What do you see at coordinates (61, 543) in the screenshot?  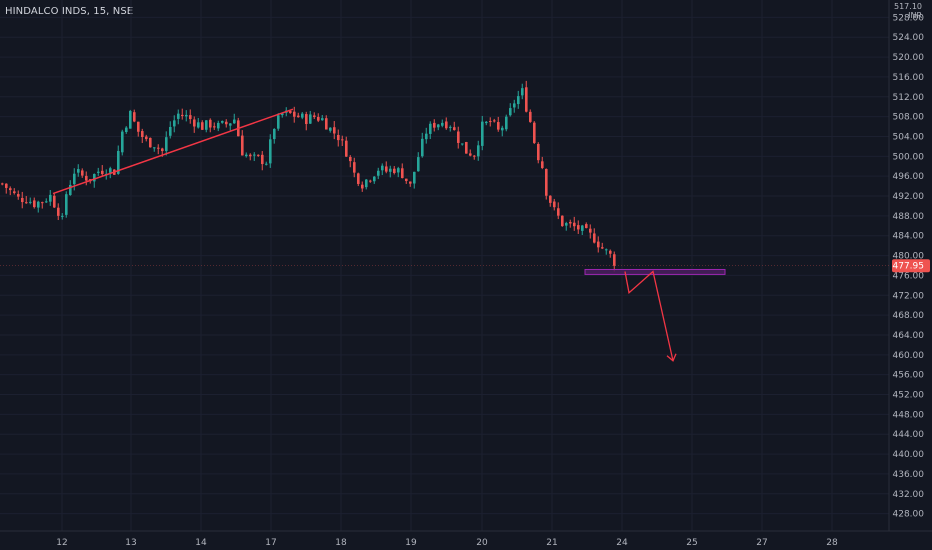 I see `time-tick-label: 12` at bounding box center [61, 543].